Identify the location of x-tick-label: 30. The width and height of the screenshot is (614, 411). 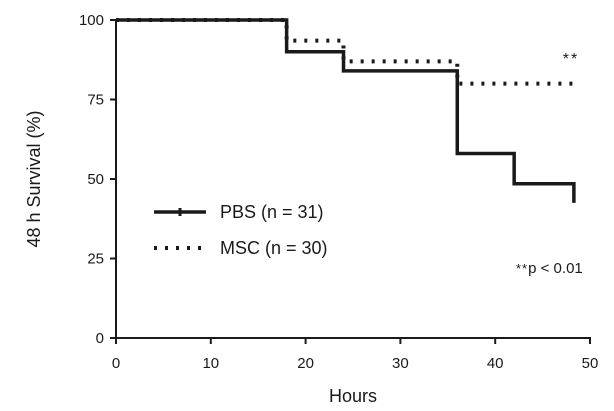
(400, 363).